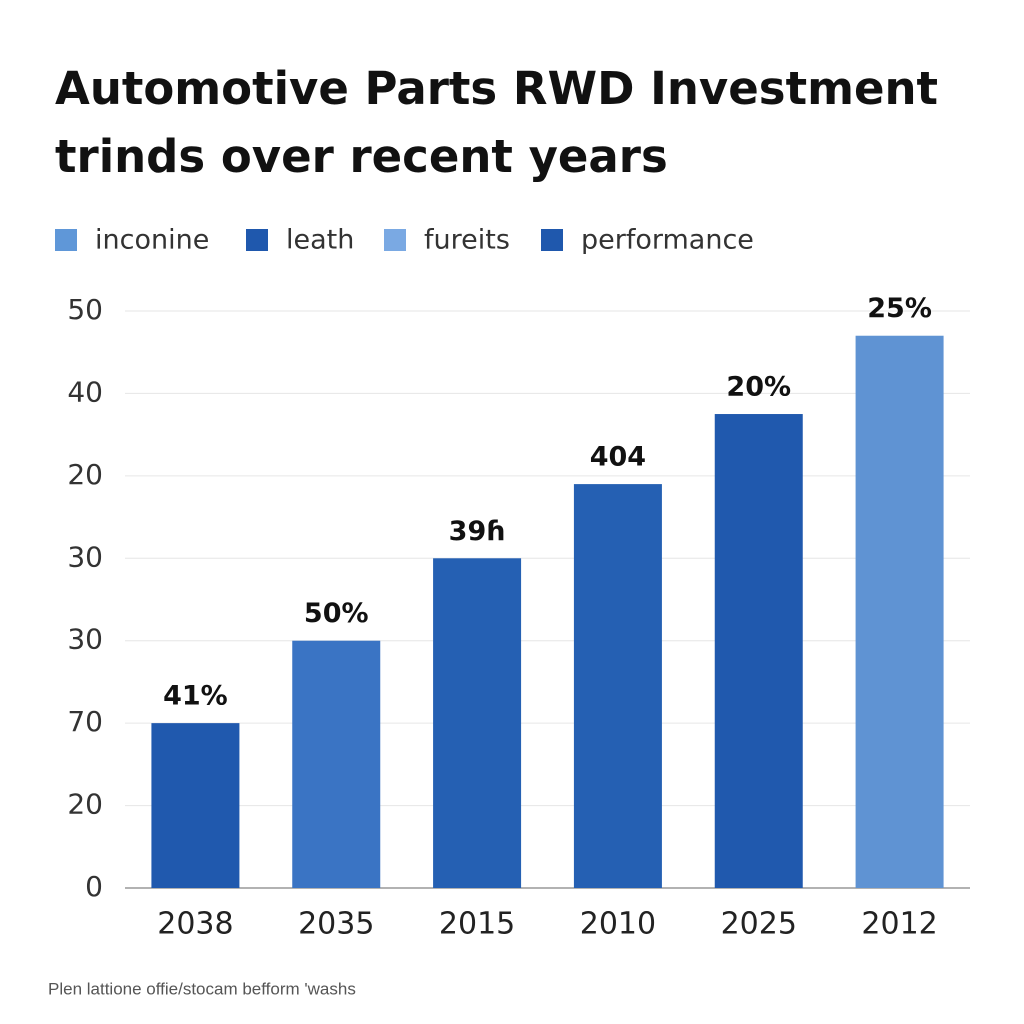  I want to click on x-tick-label: 2038, so click(195, 924).